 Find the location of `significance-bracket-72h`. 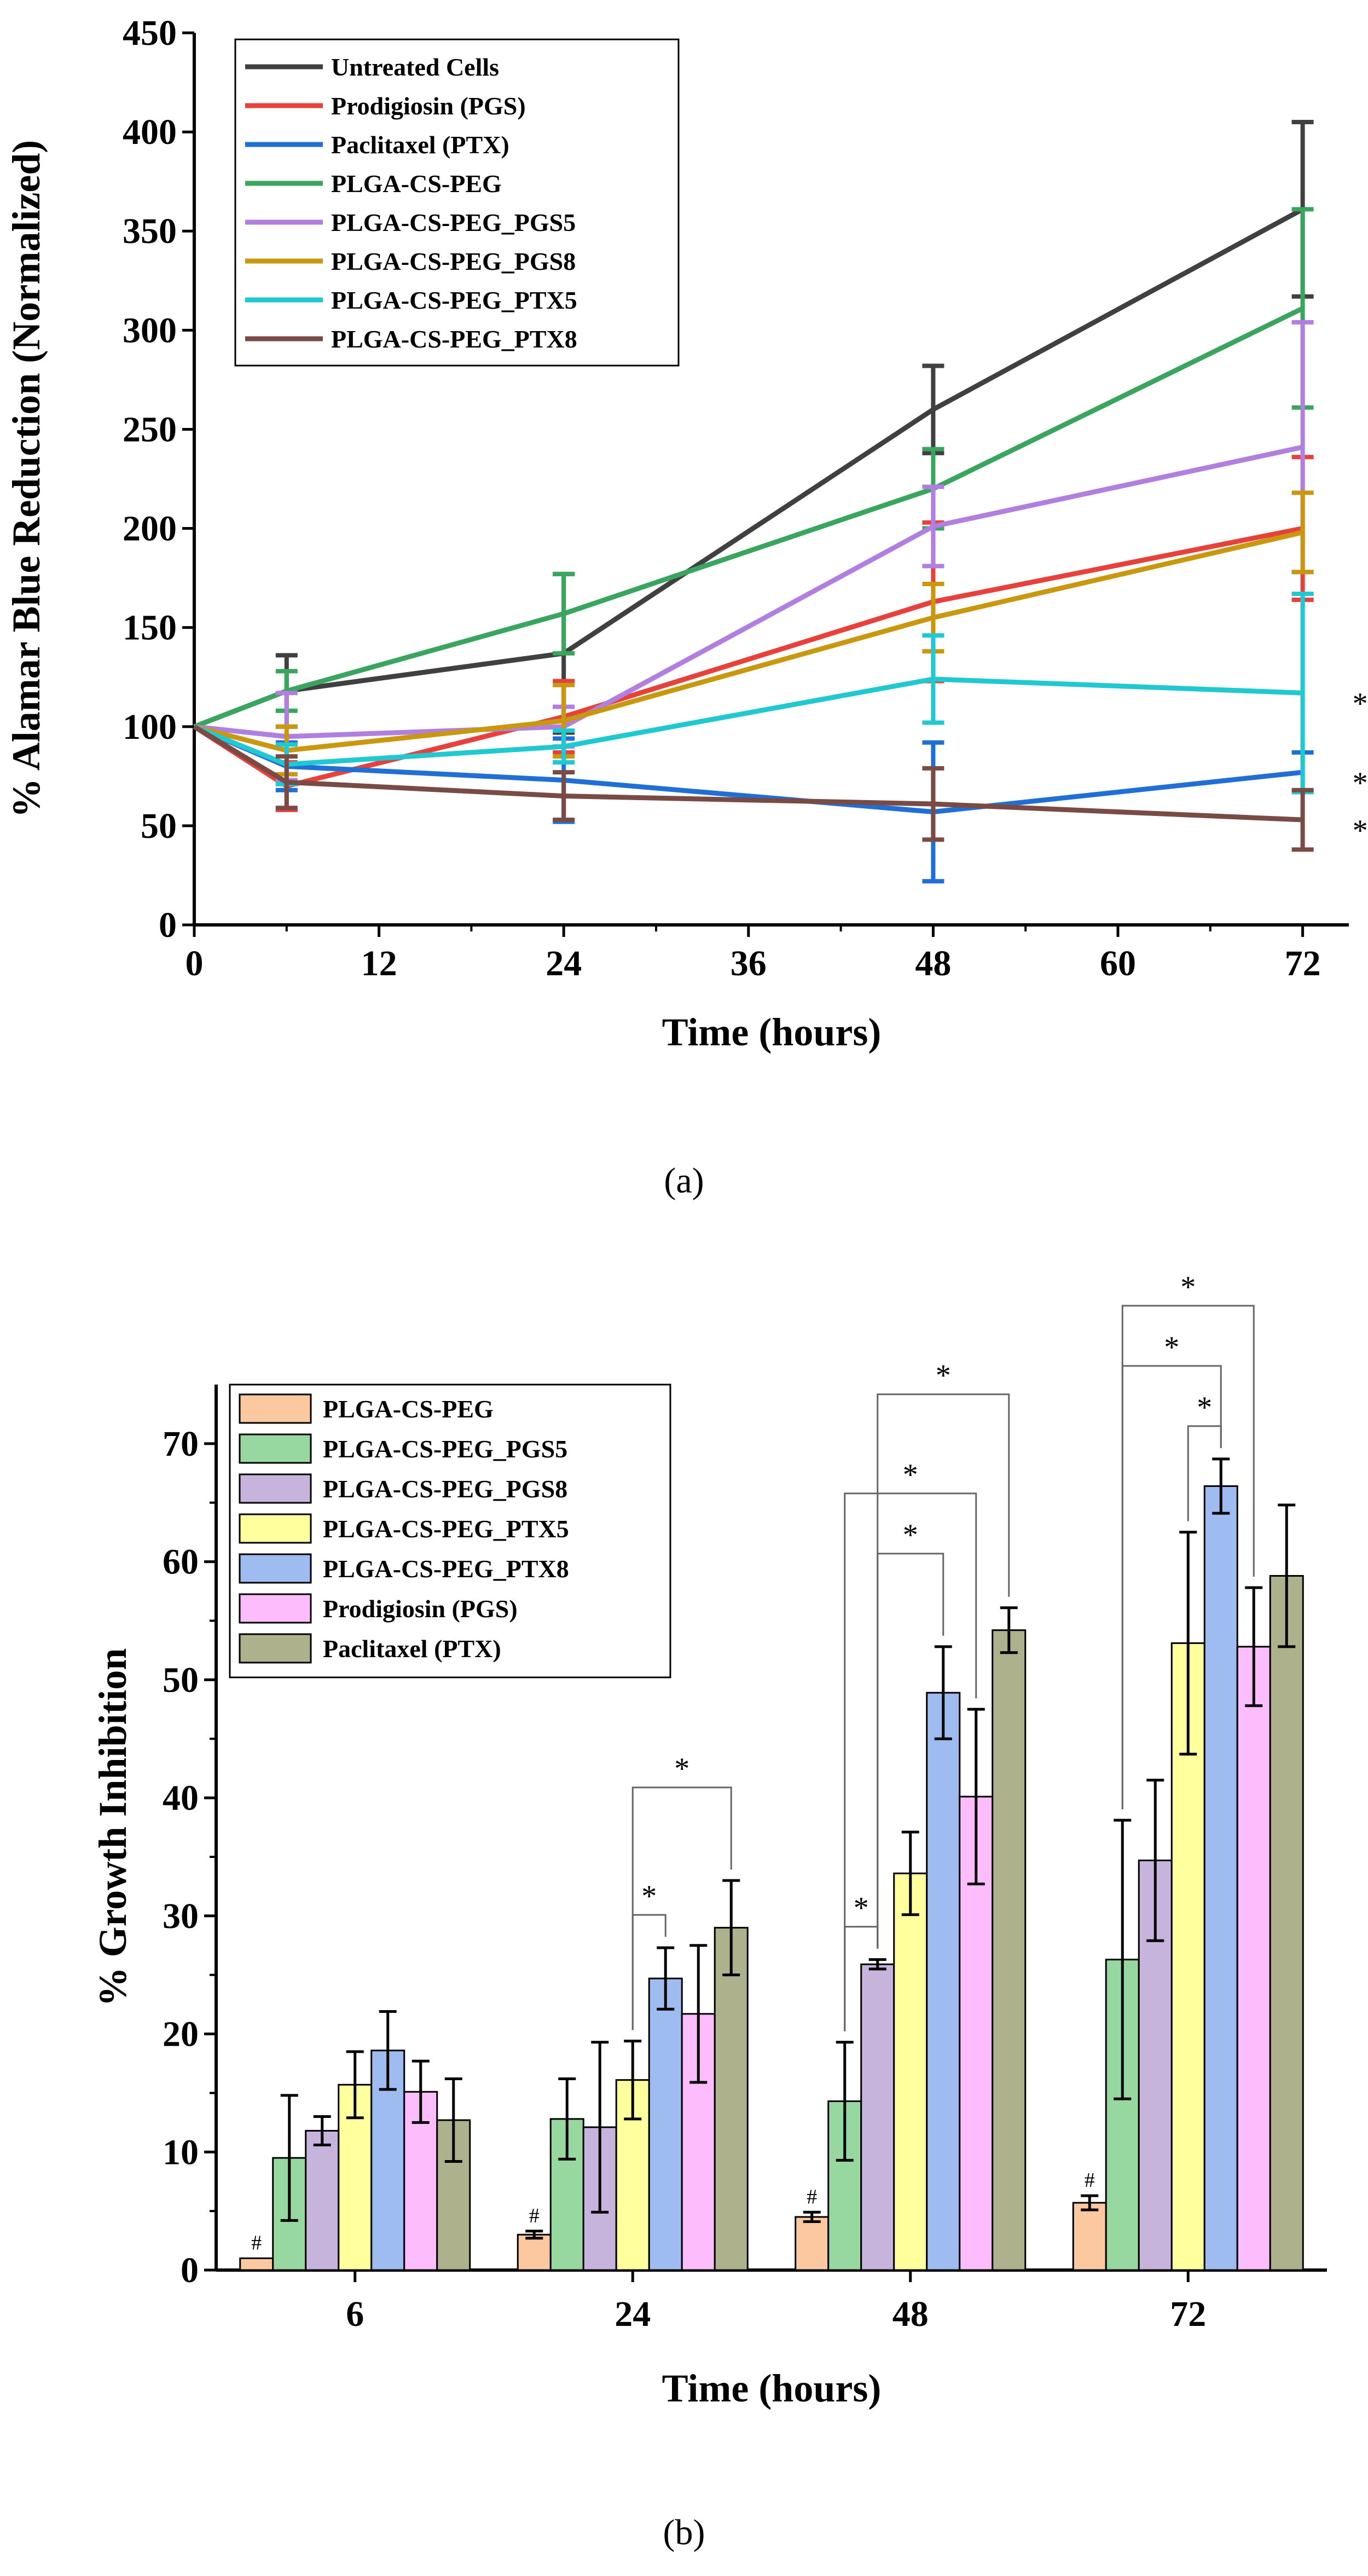

significance-bracket-72h is located at coordinates (1188, 1557).